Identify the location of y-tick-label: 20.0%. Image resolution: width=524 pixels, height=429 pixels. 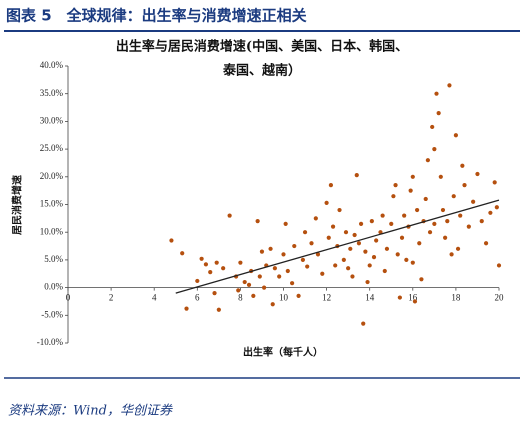
(52, 176).